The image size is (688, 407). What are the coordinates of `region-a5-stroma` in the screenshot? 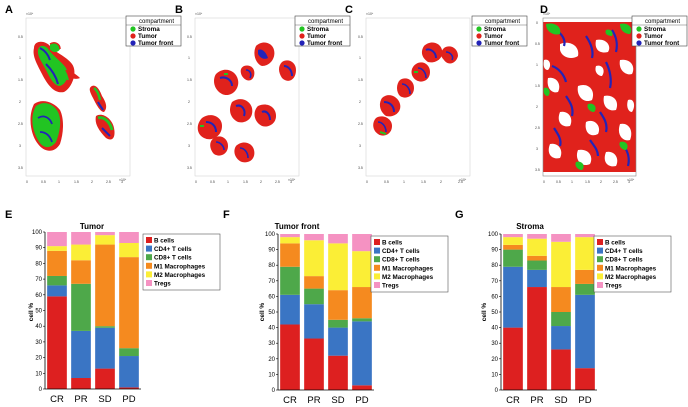 It's located at (105, 123).